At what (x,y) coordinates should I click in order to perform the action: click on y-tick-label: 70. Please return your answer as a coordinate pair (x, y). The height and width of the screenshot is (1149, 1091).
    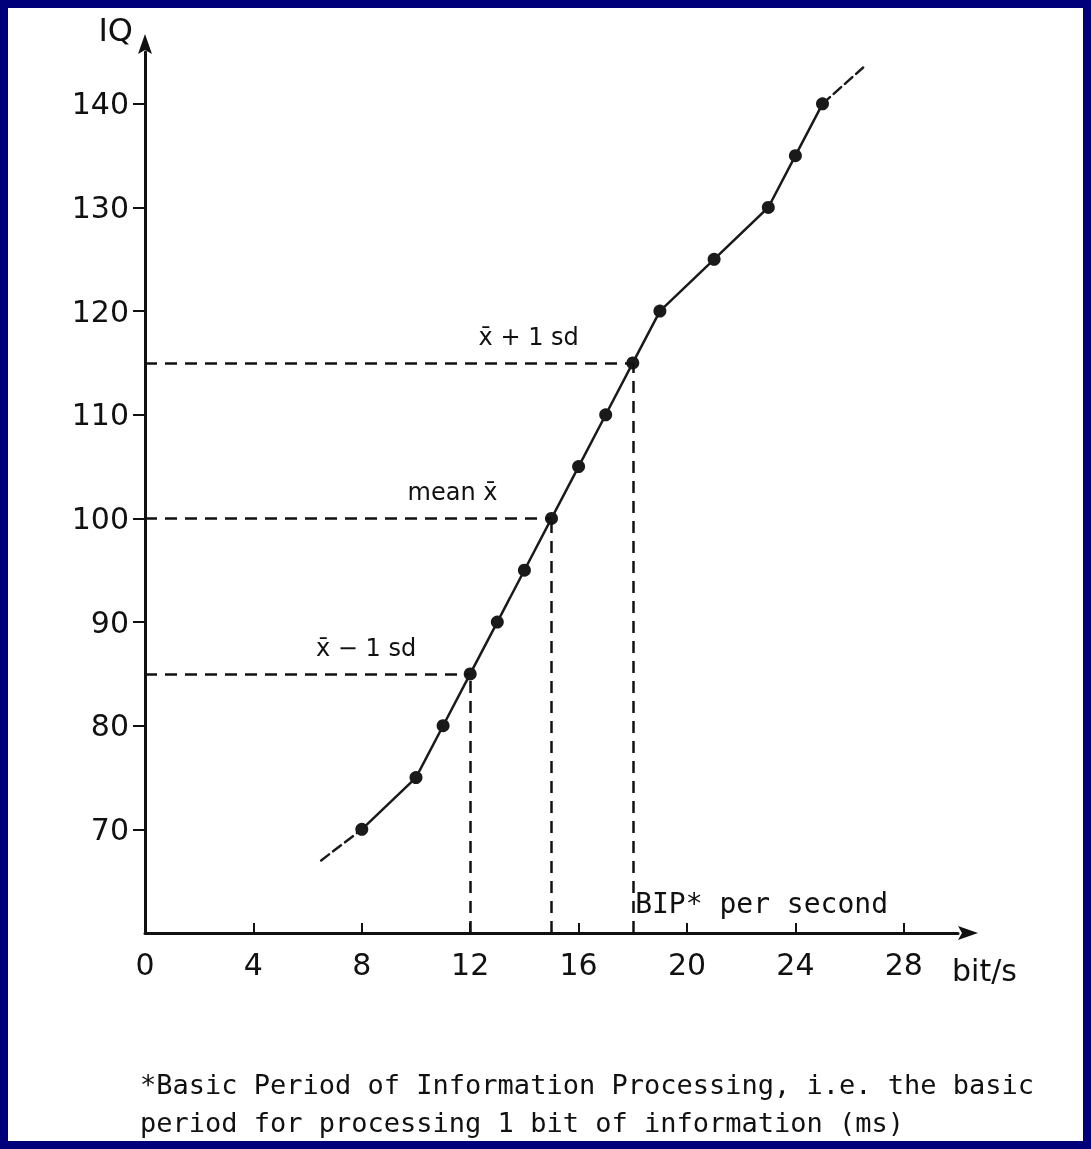
    Looking at the image, I should click on (109, 829).